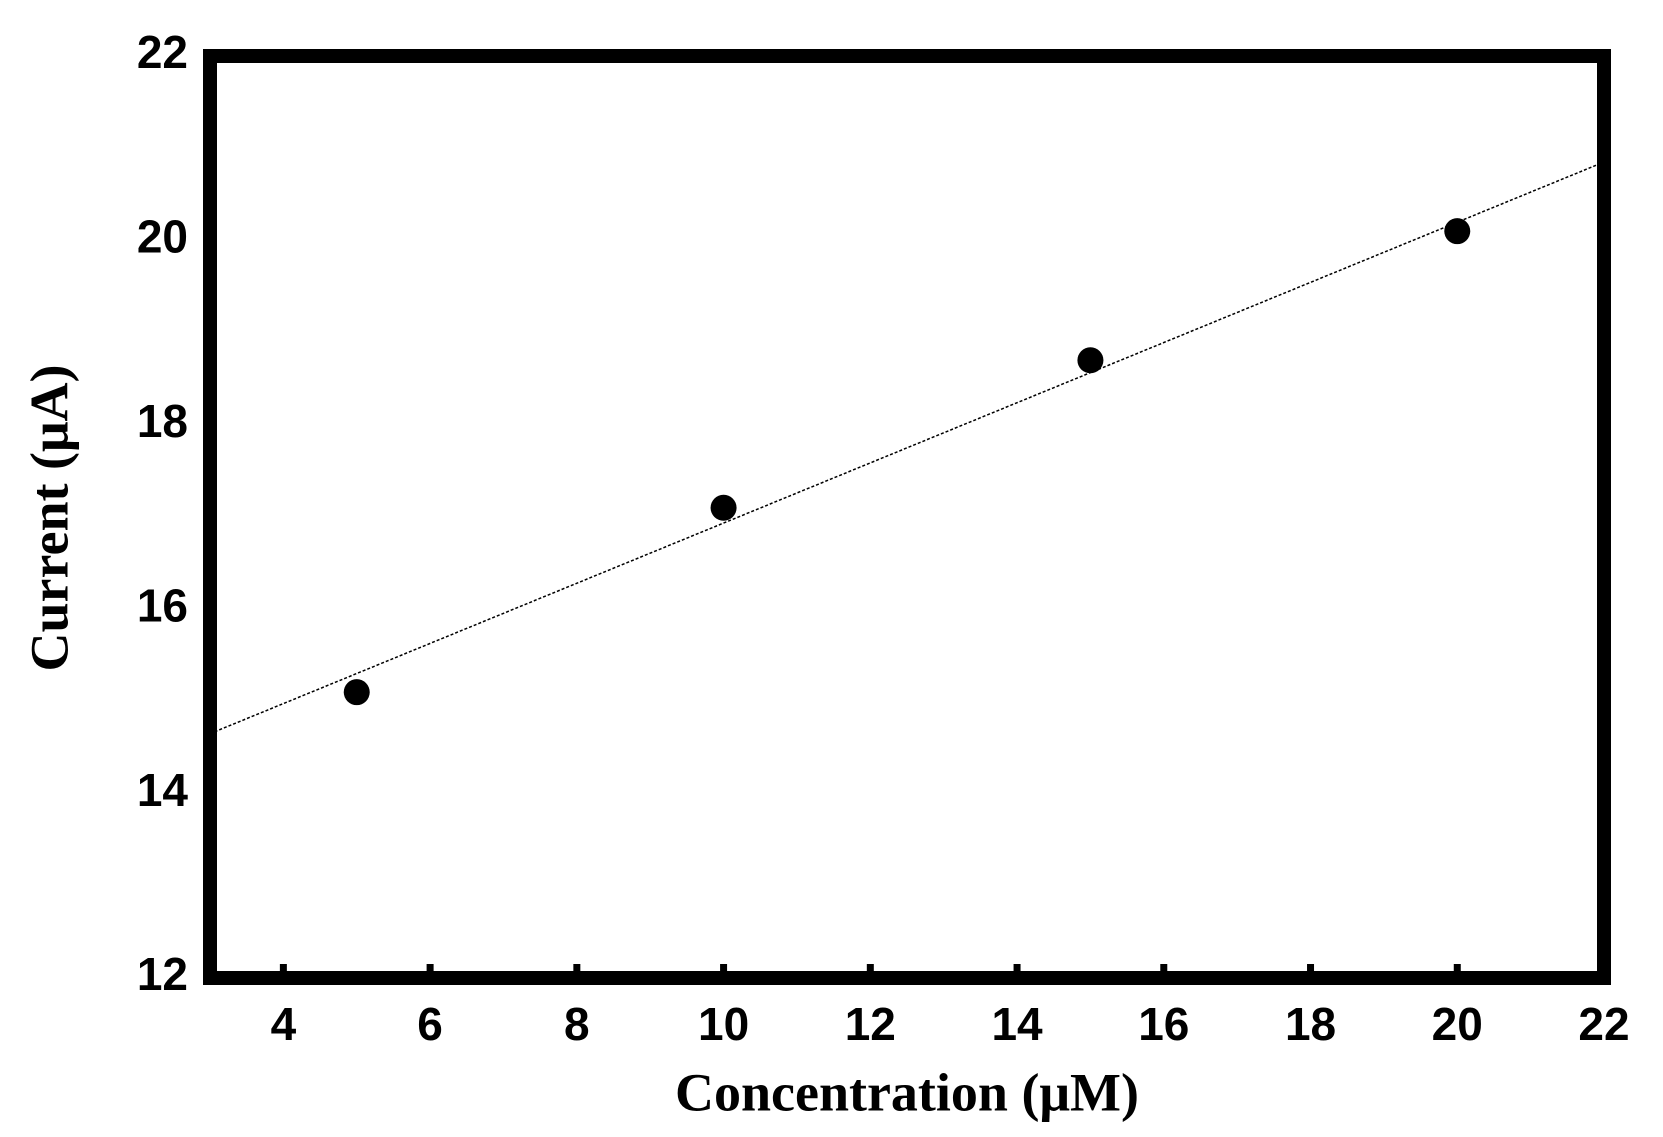 Image resolution: width=1663 pixels, height=1137 pixels. I want to click on y-tick-label: 18, so click(162, 421).